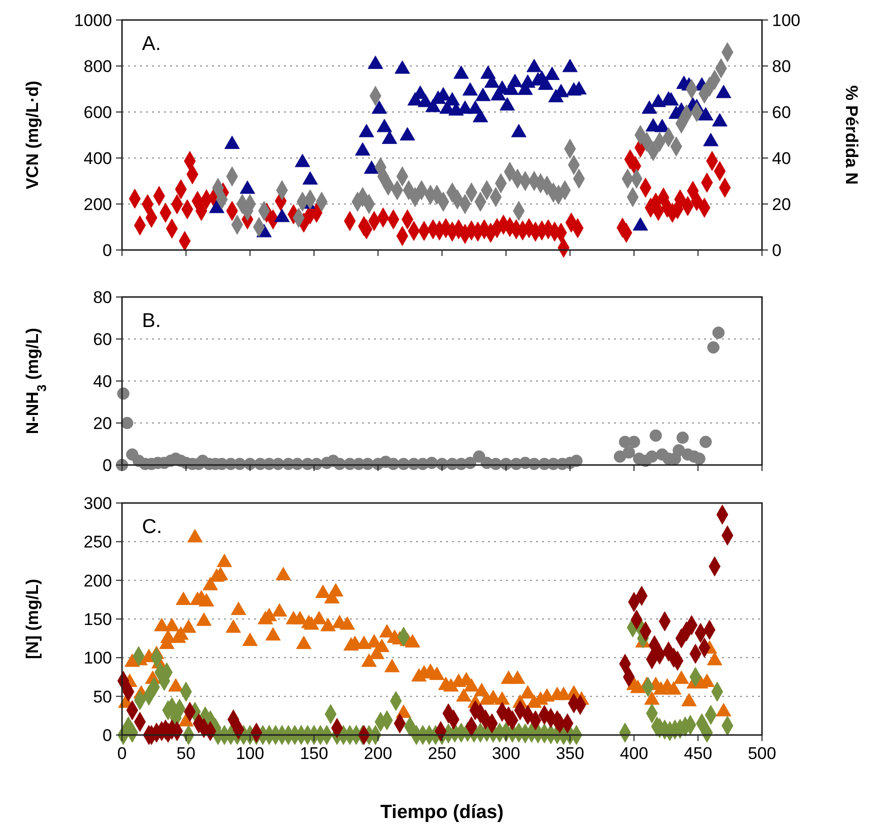 This screenshot has height=832, width=873. What do you see at coordinates (32, 619) in the screenshot?
I see `y-axis-title: [N] (mg/L)` at bounding box center [32, 619].